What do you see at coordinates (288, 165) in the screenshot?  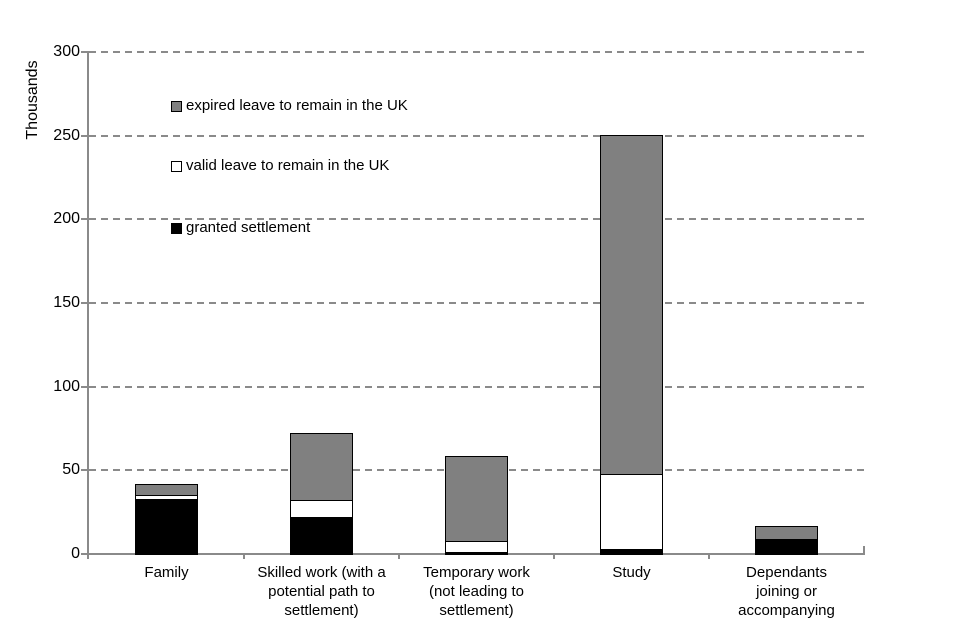 I see `legend-label-valid-leave-to-remain-in-the-uk: valid leave to remain in the UK` at bounding box center [288, 165].